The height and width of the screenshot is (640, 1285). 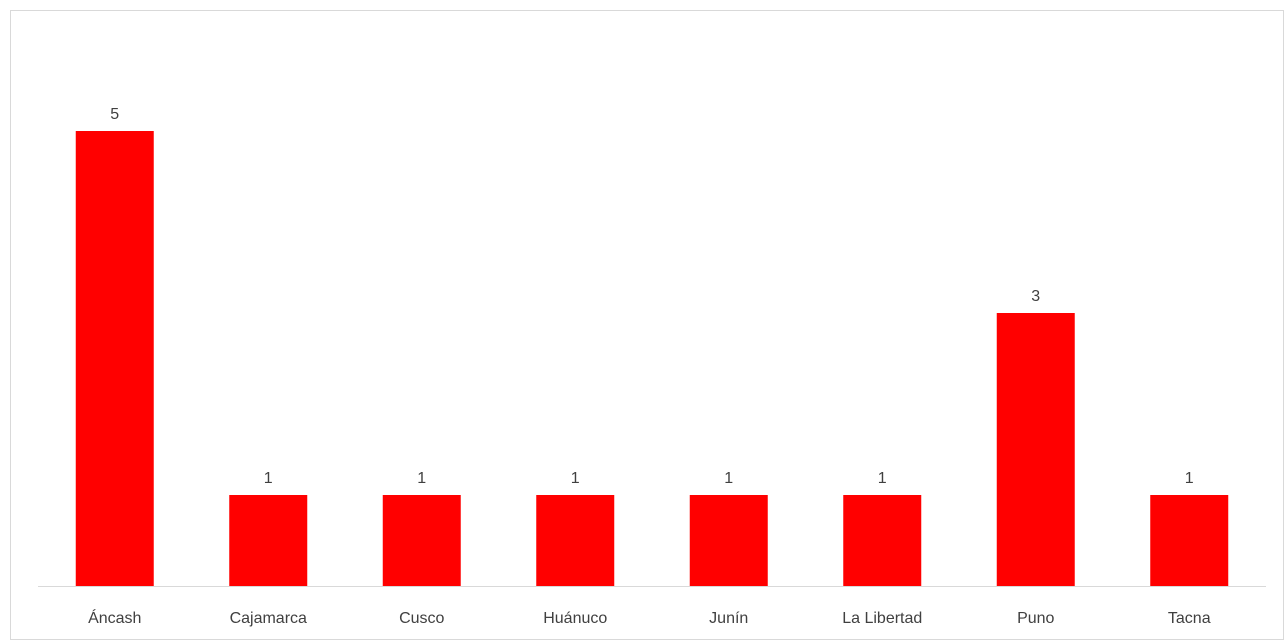 What do you see at coordinates (1189, 478) in the screenshot?
I see `data-label-7: 1` at bounding box center [1189, 478].